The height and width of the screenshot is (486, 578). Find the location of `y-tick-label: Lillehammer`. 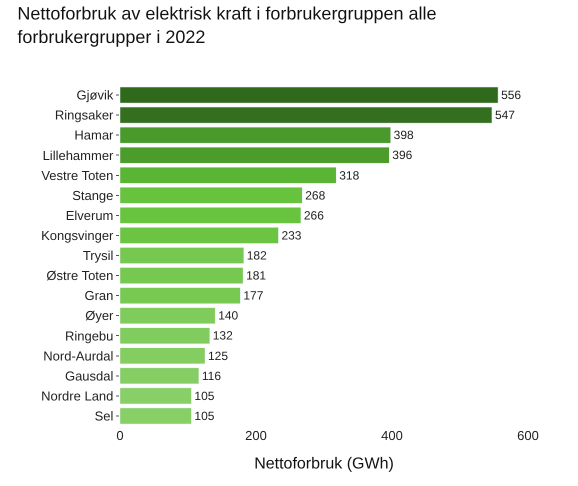

y-tick-label: Lillehammer is located at coordinates (78, 155).